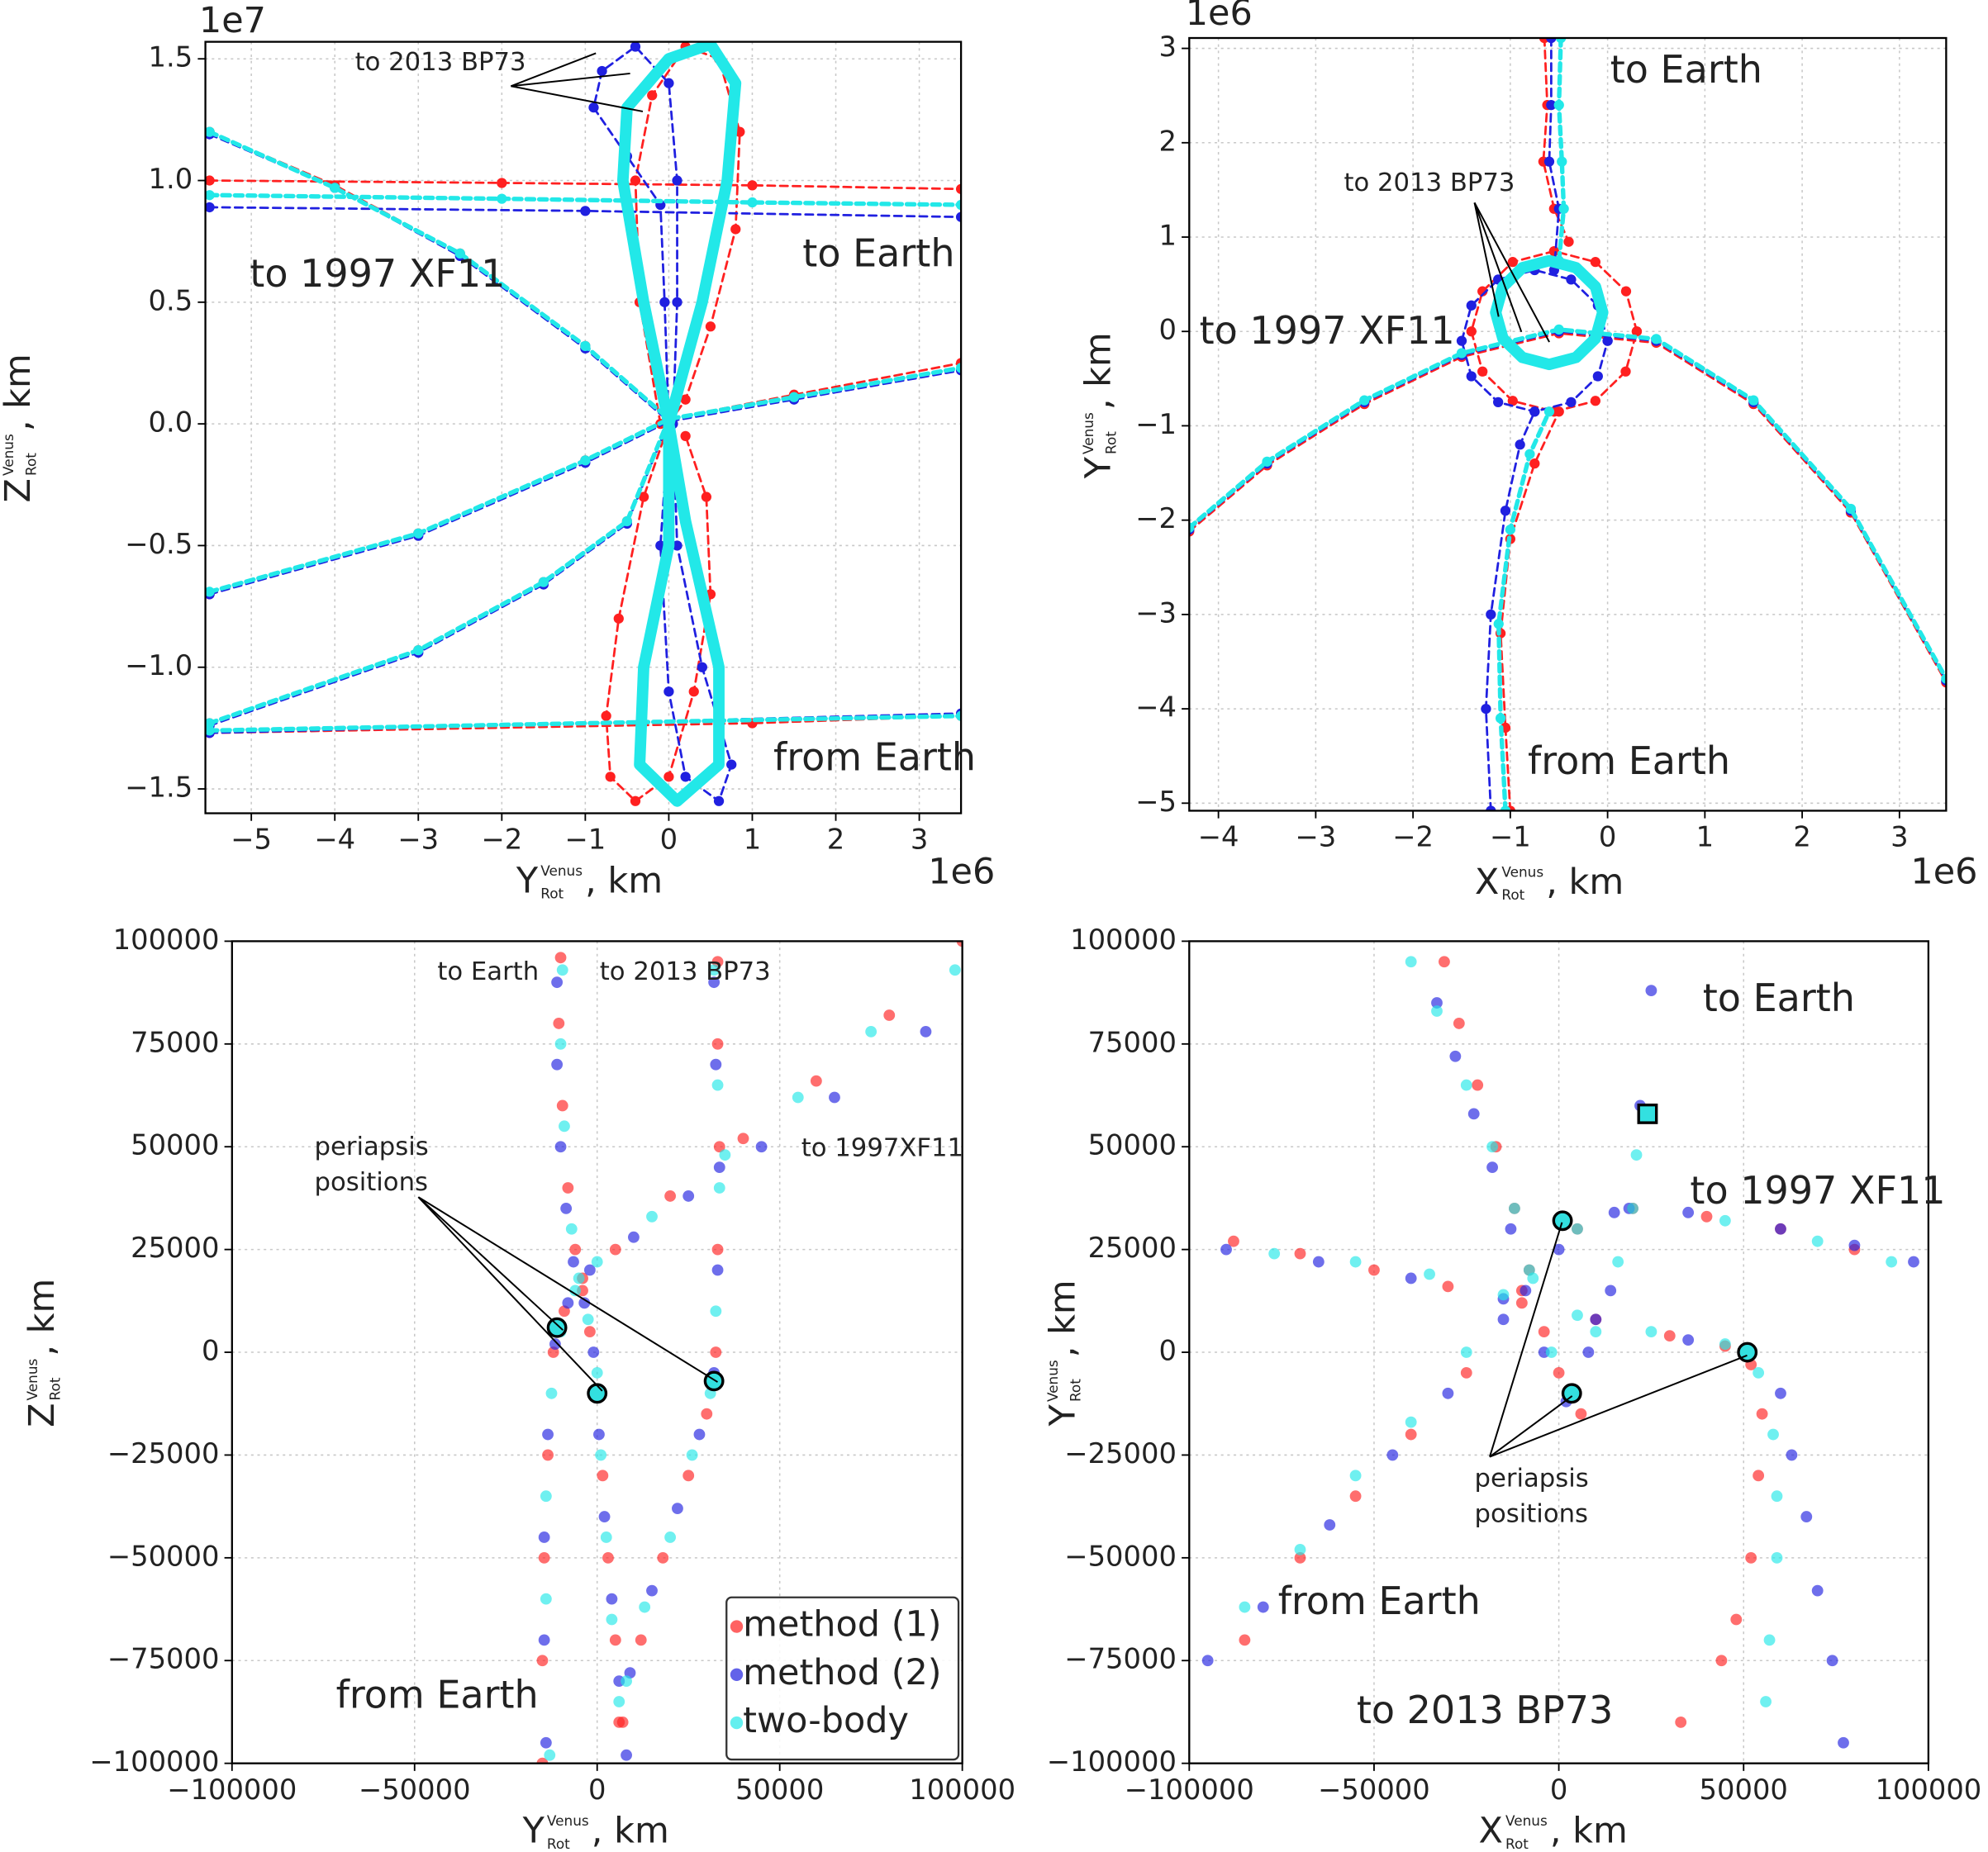  What do you see at coordinates (1132, 1248) in the screenshot?
I see `y-tick-label: 25000` at bounding box center [1132, 1248].